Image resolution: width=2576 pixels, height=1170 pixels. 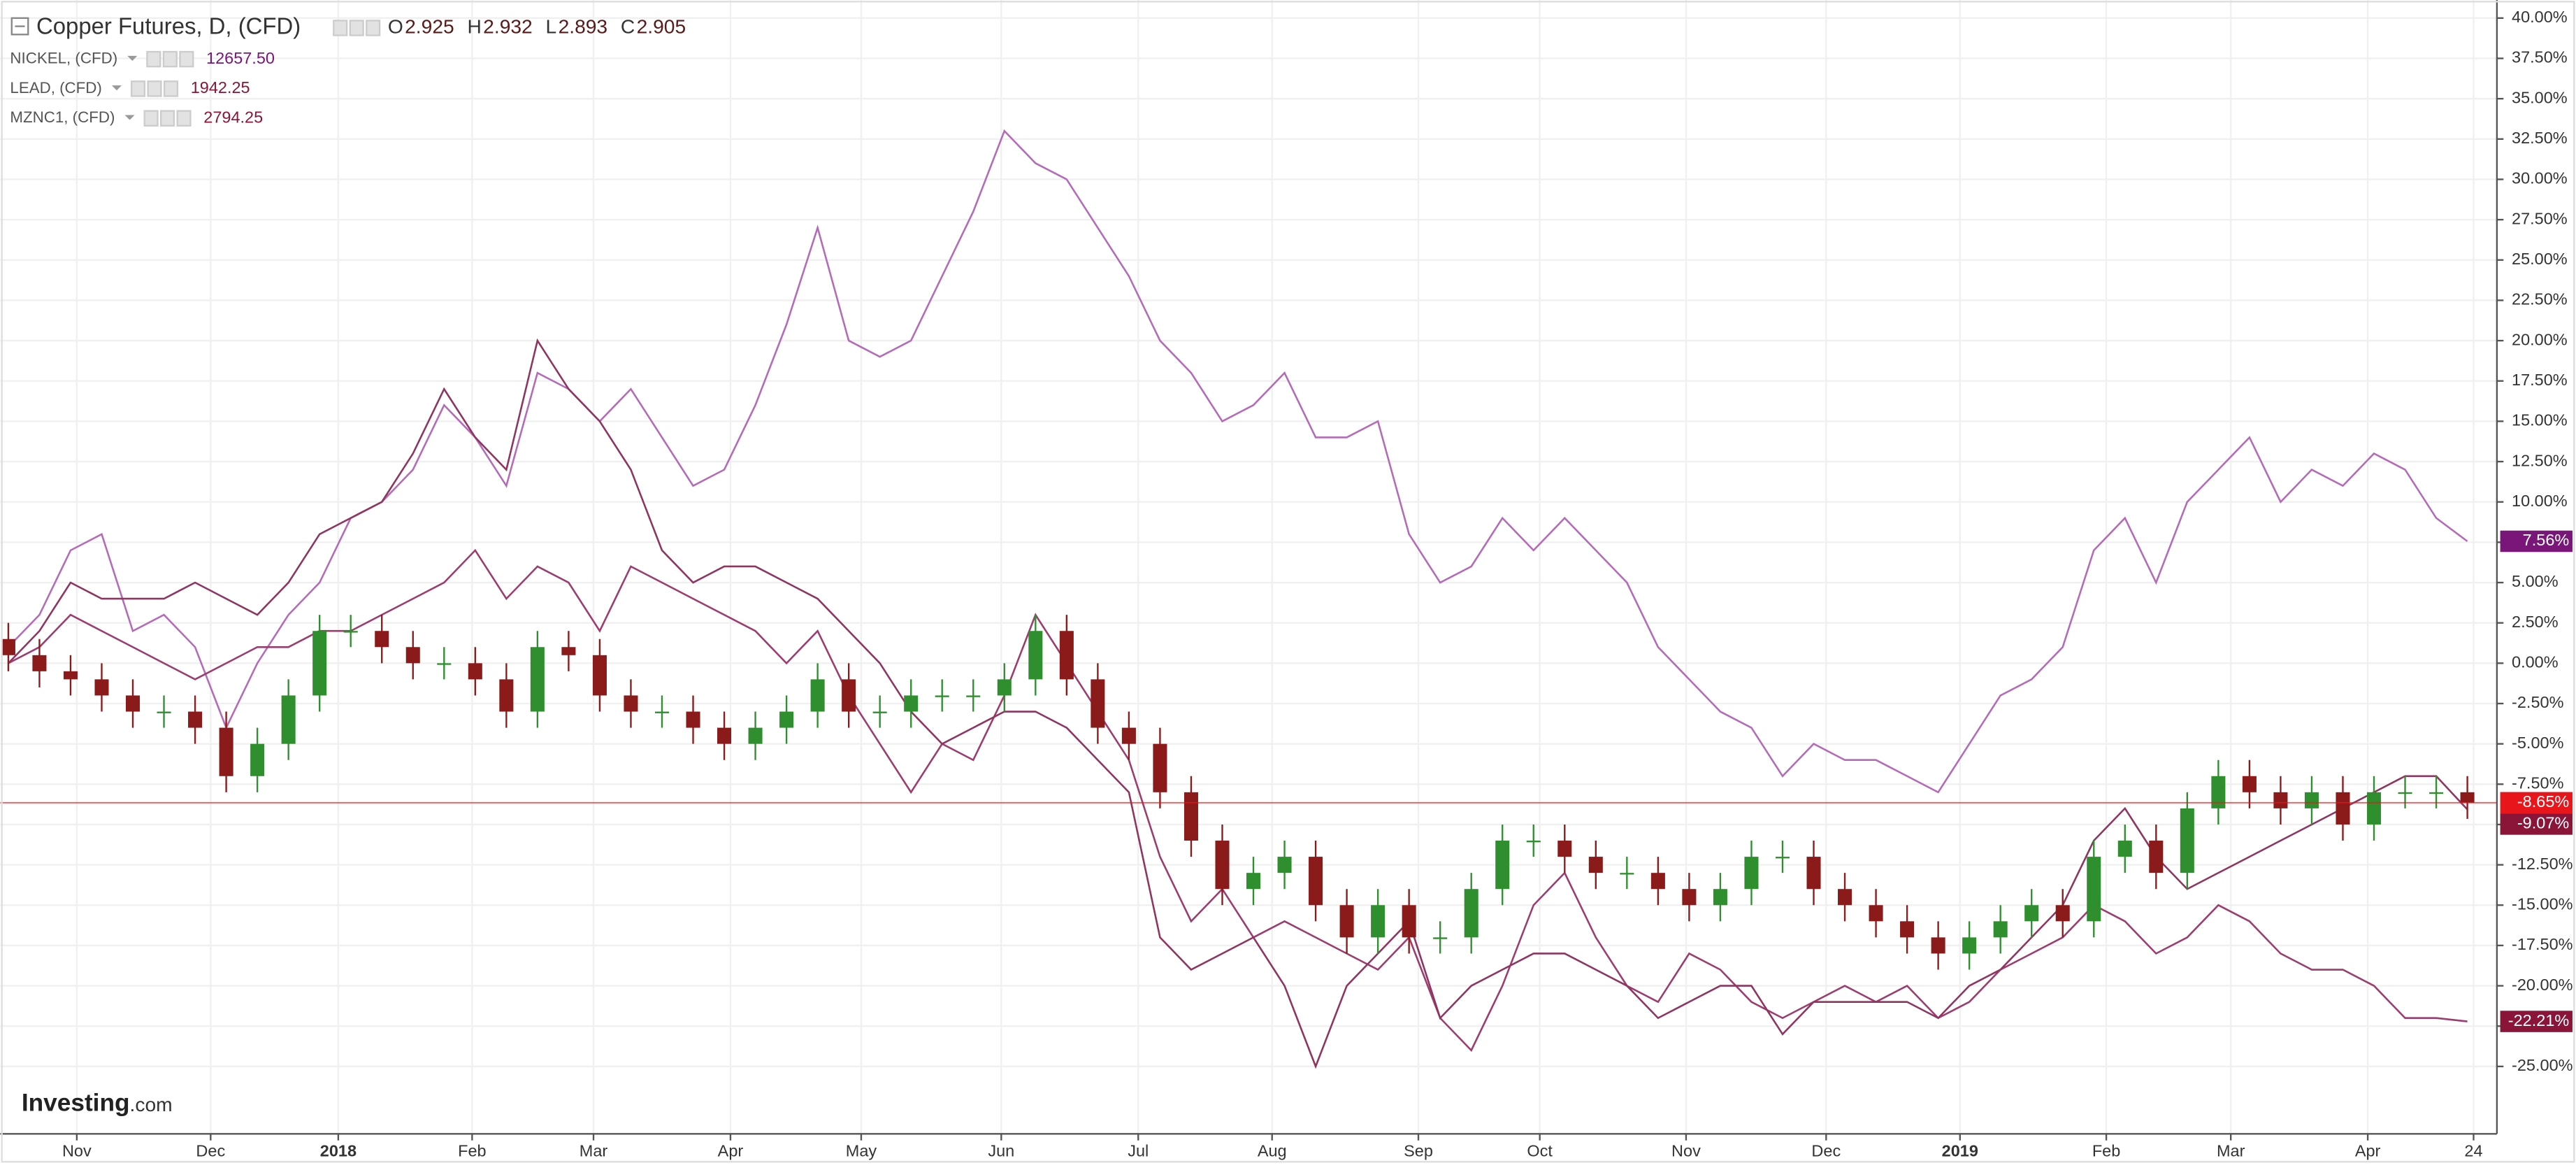 I want to click on ohlc-value: 2.893, so click(x=583, y=26).